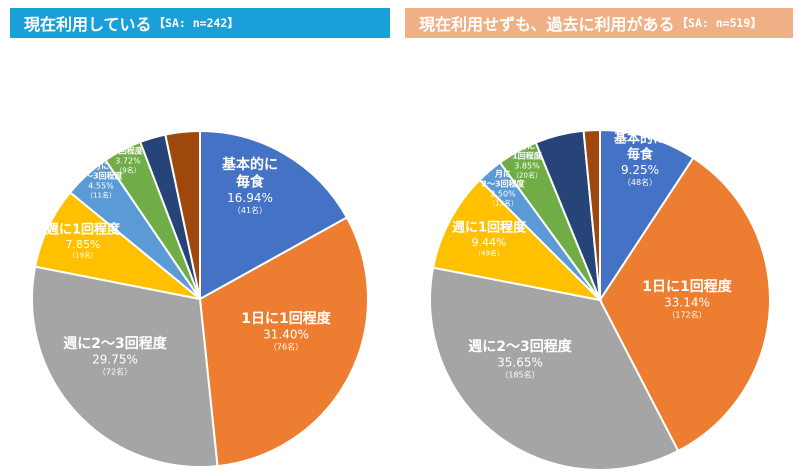  Describe the element at coordinates (286, 318) in the screenshot. I see `left-slice-2-category-label: 1日に1回程度` at that location.